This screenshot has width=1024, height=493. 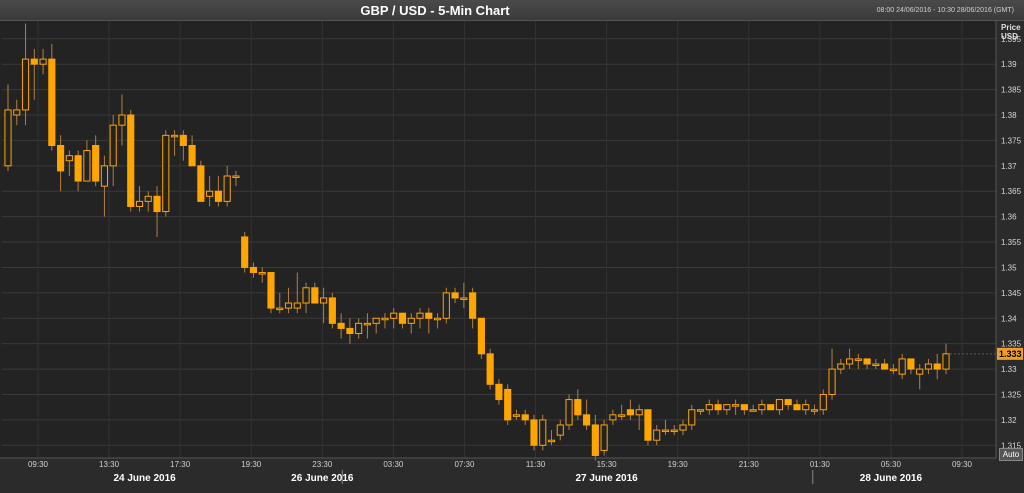 What do you see at coordinates (1011, 454) in the screenshot?
I see `auto-scale-button: Auto` at bounding box center [1011, 454].